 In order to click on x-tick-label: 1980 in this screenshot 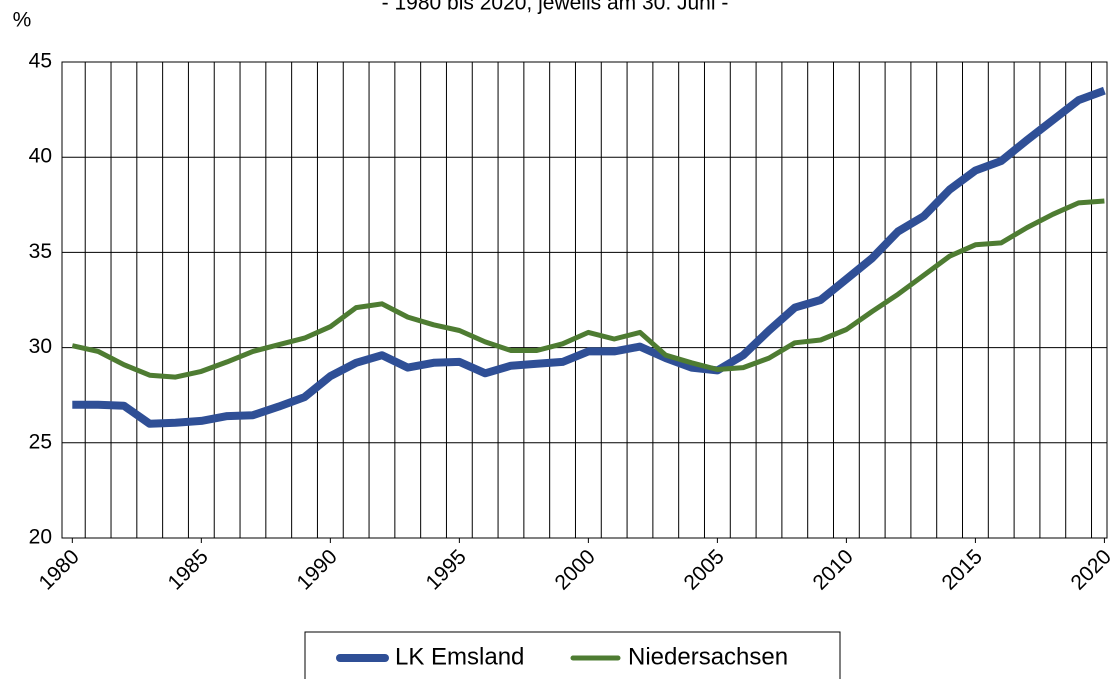, I will do `click(58, 569)`.